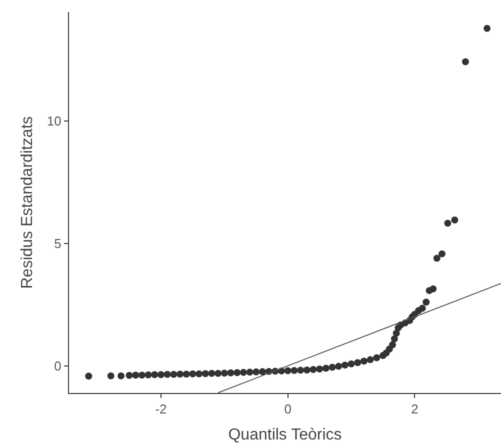 This screenshot has width=501, height=448. Describe the element at coordinates (414, 409) in the screenshot. I see `x-tick-label: 2` at that location.